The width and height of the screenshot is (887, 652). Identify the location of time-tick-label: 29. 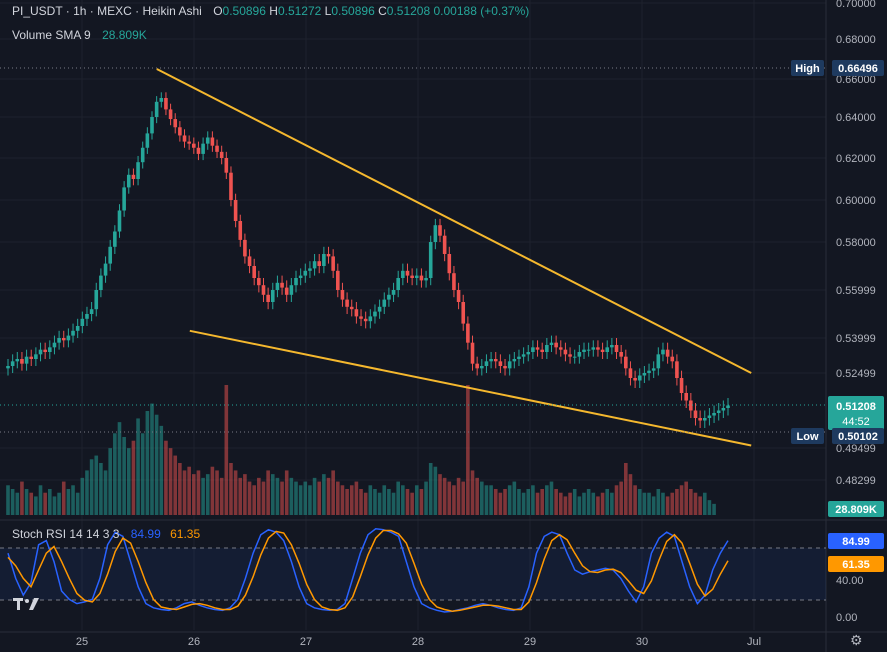
(530, 642).